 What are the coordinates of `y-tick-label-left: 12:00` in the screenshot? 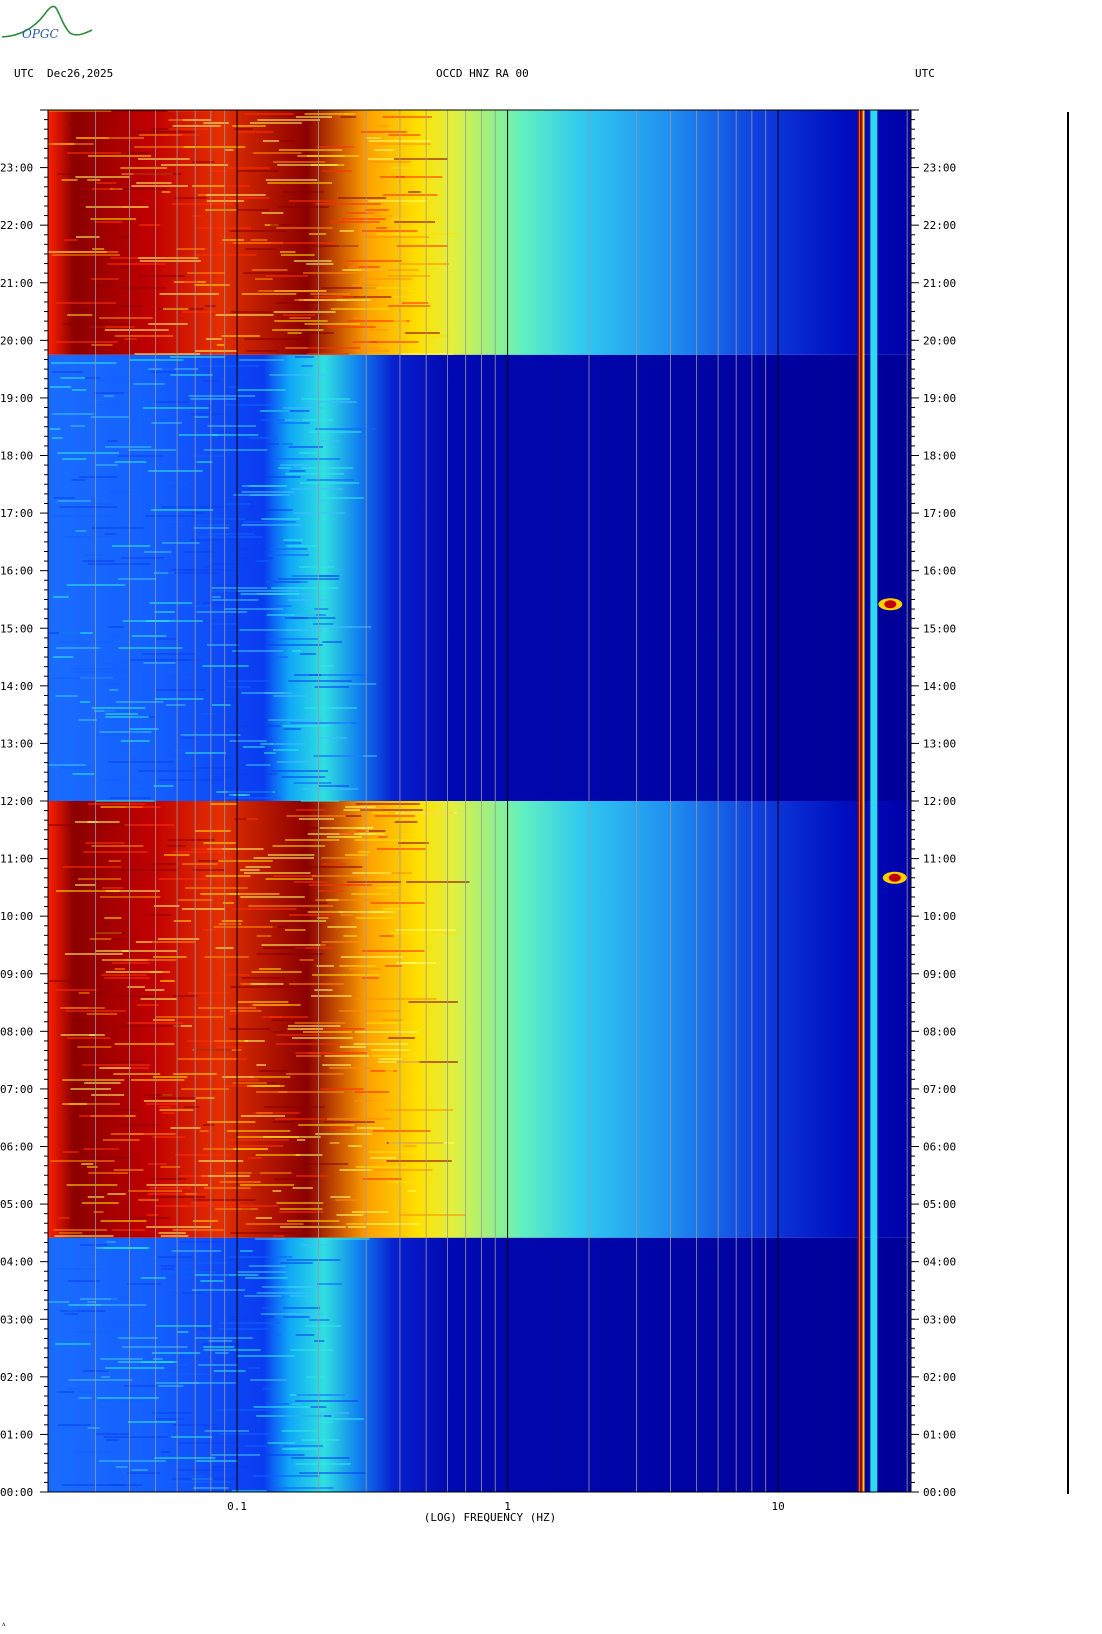 It's located at (16, 801).